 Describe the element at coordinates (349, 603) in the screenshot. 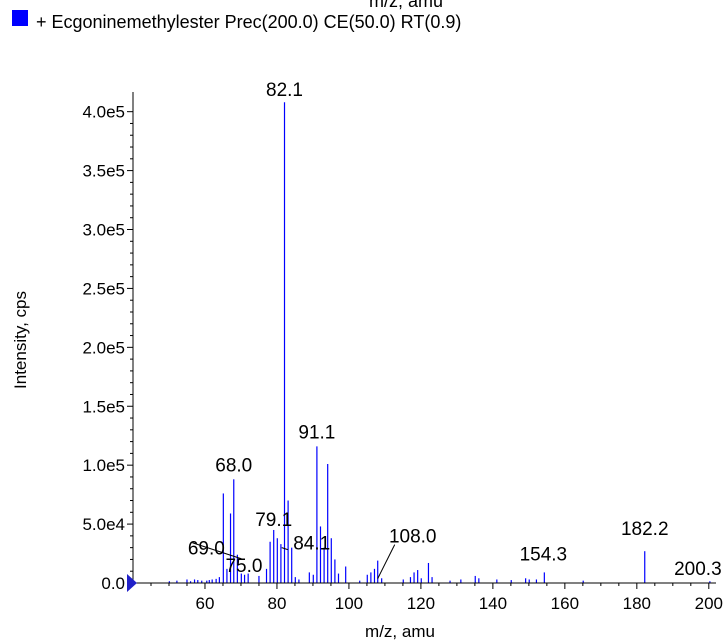

I see `x-tick-label: 100` at that location.